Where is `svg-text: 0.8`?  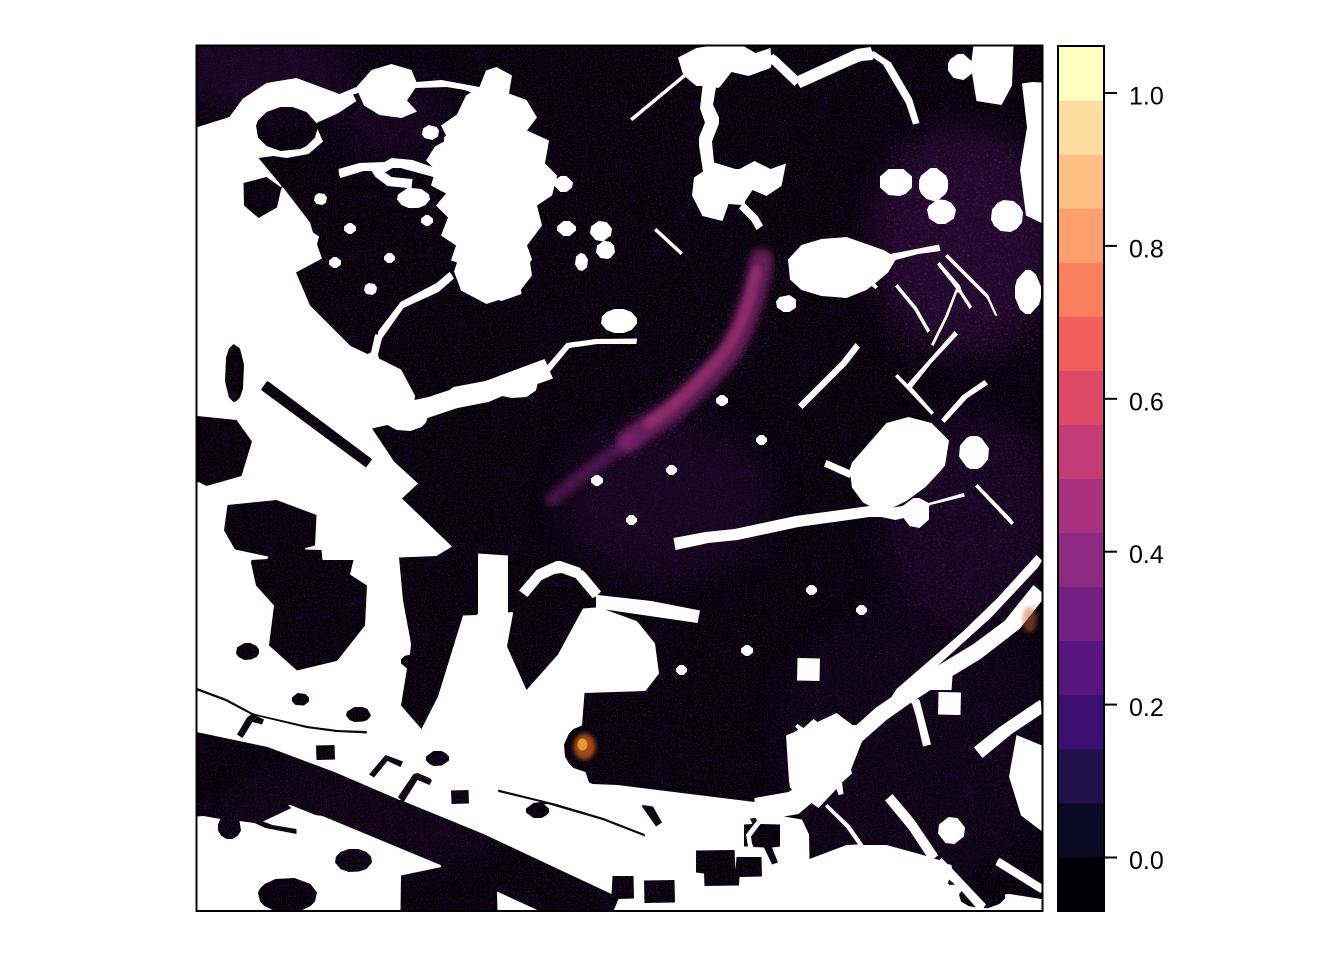 svg-text: 0.8 is located at coordinates (1146, 249).